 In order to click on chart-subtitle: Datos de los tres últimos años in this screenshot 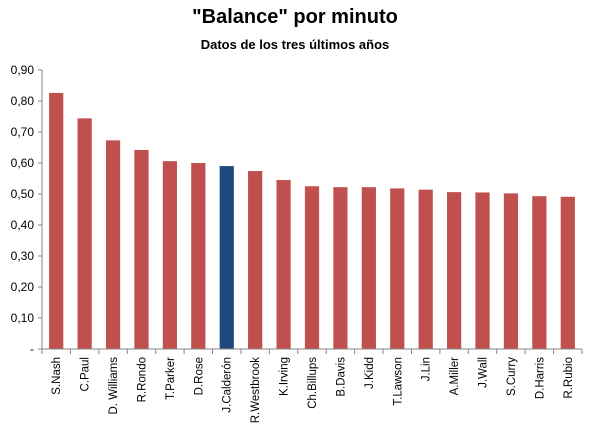, I will do `click(295, 44)`.